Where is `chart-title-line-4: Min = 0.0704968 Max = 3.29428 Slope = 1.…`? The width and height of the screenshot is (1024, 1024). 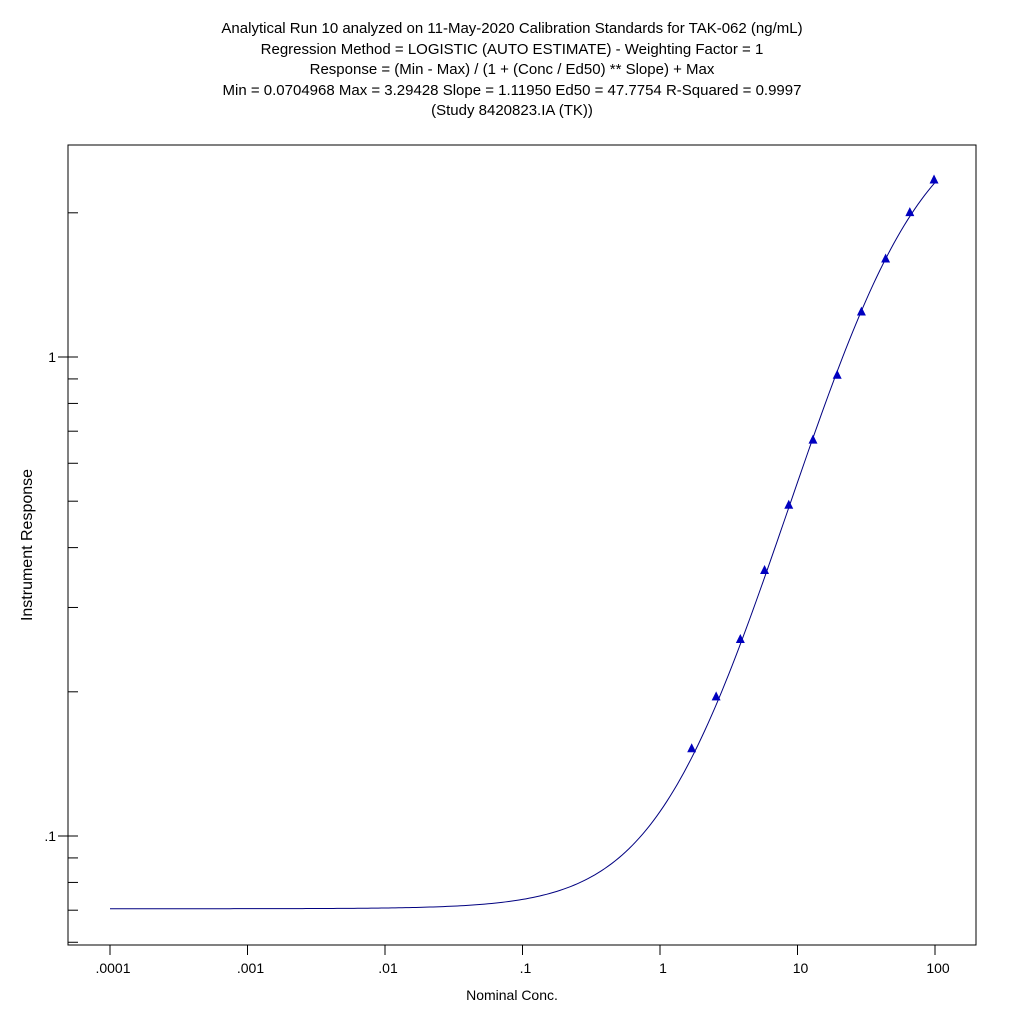 chart-title-line-4: Min = 0.0704968 Max = 3.29428 Slope = 1.… is located at coordinates (512, 90).